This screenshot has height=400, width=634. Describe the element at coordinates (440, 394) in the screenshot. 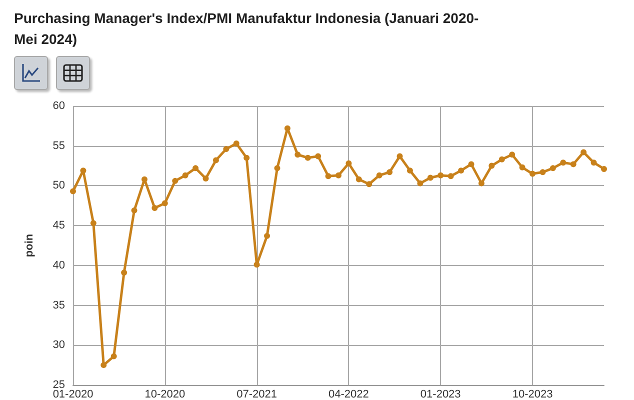

I see `x-tick-label: 01-2023` at that location.